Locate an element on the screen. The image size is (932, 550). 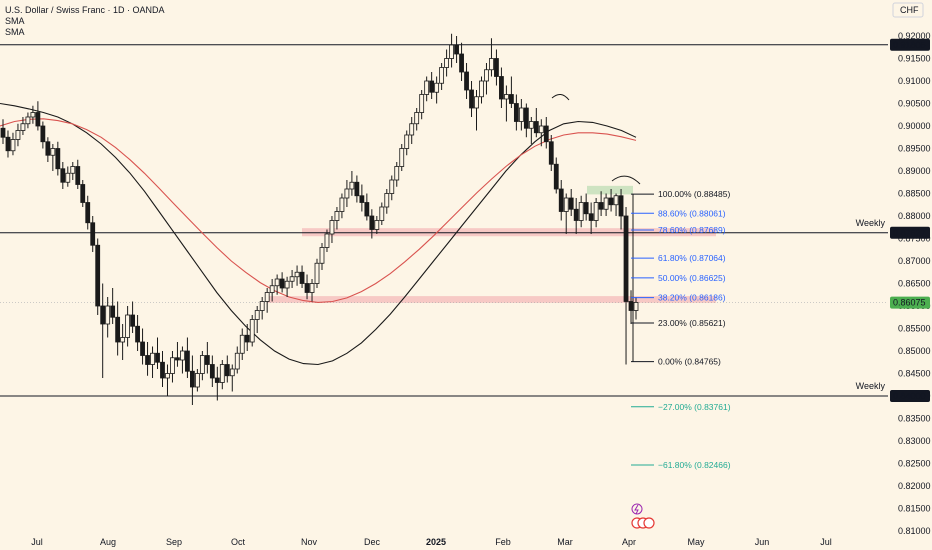
lightning-icon is located at coordinates (637, 509).